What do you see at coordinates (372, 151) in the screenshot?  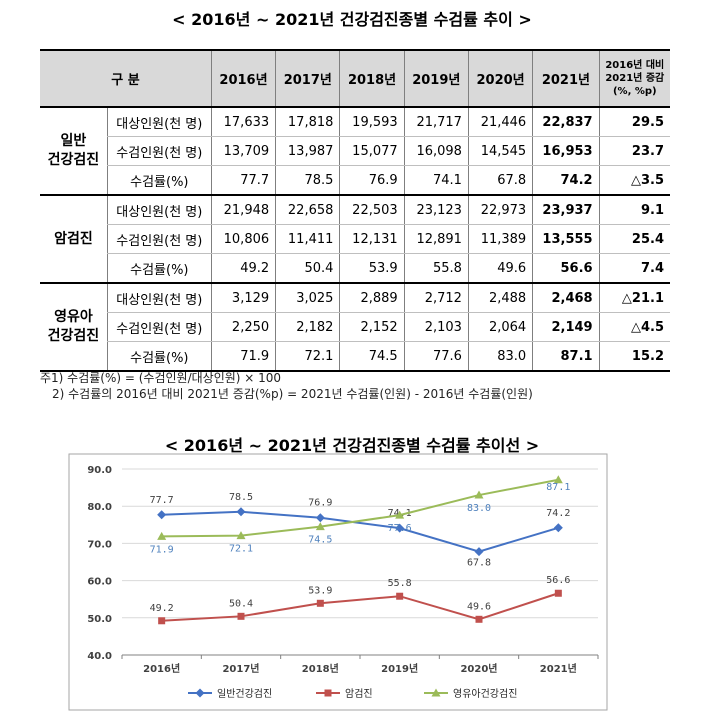 I see `cell-value: 15,077` at bounding box center [372, 151].